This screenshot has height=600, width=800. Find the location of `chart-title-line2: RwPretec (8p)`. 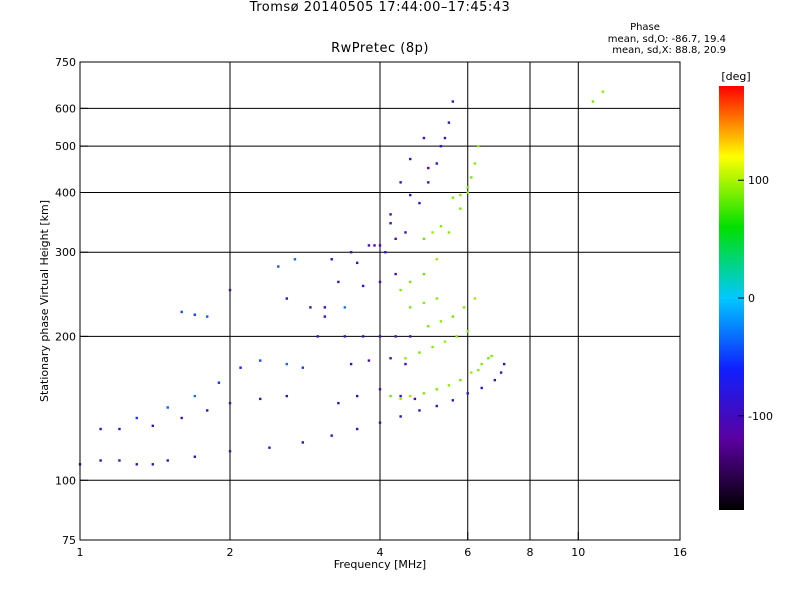

chart-title-line2: RwPretec (8p) is located at coordinates (380, 48).